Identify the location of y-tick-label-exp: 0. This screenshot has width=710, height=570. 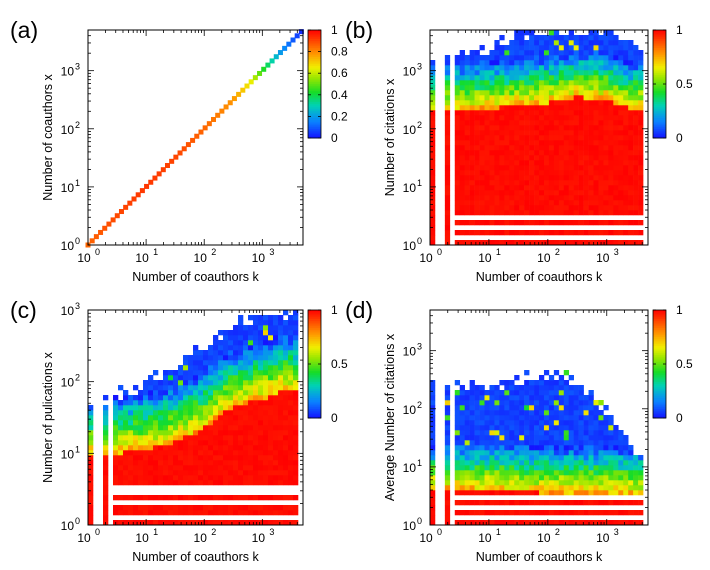
(419, 521).